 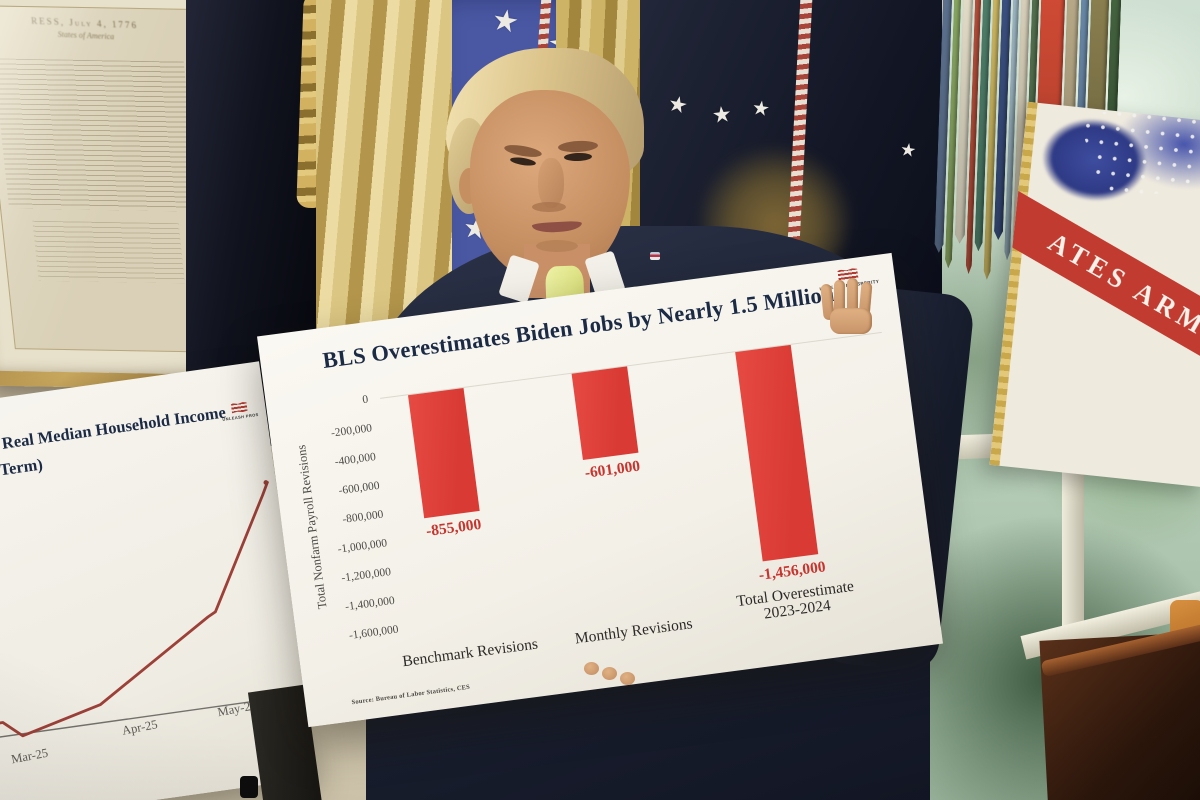 I want to click on x-category-label: Benchmark Revisions, so click(x=470, y=653).